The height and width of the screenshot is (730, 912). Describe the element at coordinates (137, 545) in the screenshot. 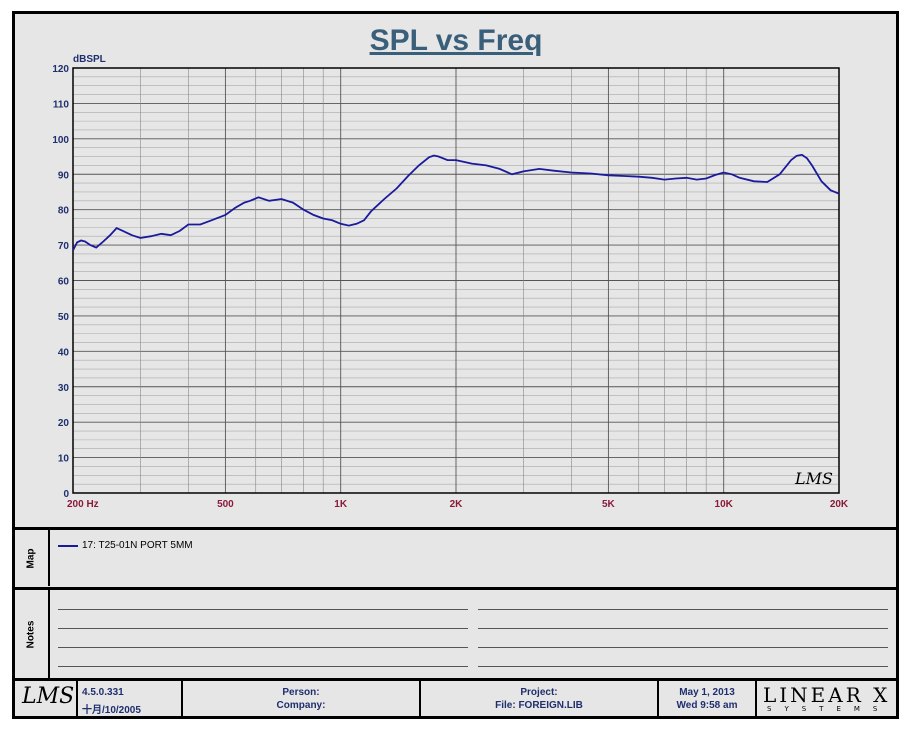

I see `legend-entry: 17: T25-01N PORT 5MM` at that location.